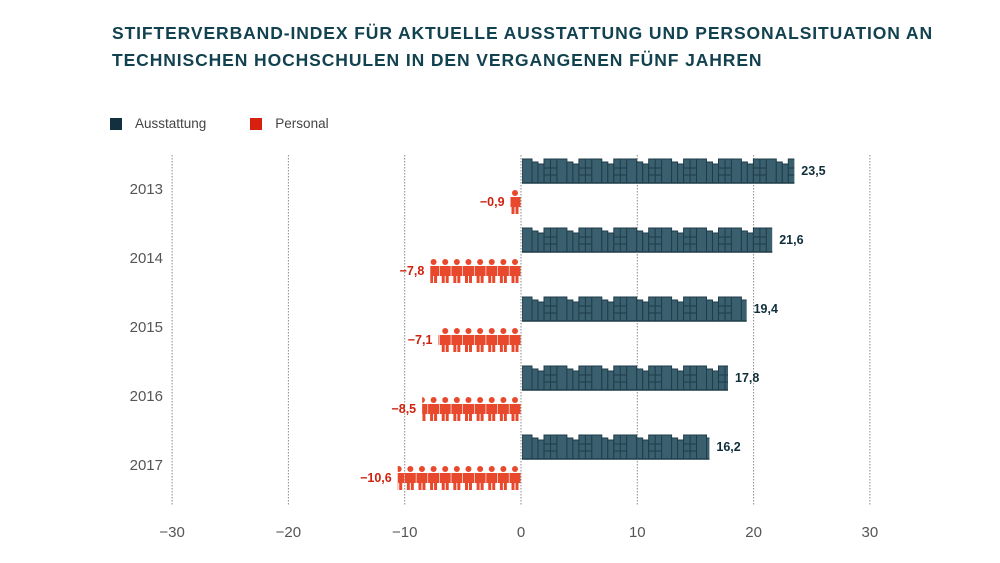 This screenshot has height=563, width=1000. What do you see at coordinates (753, 532) in the screenshot?
I see `x-tick-label: 20` at bounding box center [753, 532].